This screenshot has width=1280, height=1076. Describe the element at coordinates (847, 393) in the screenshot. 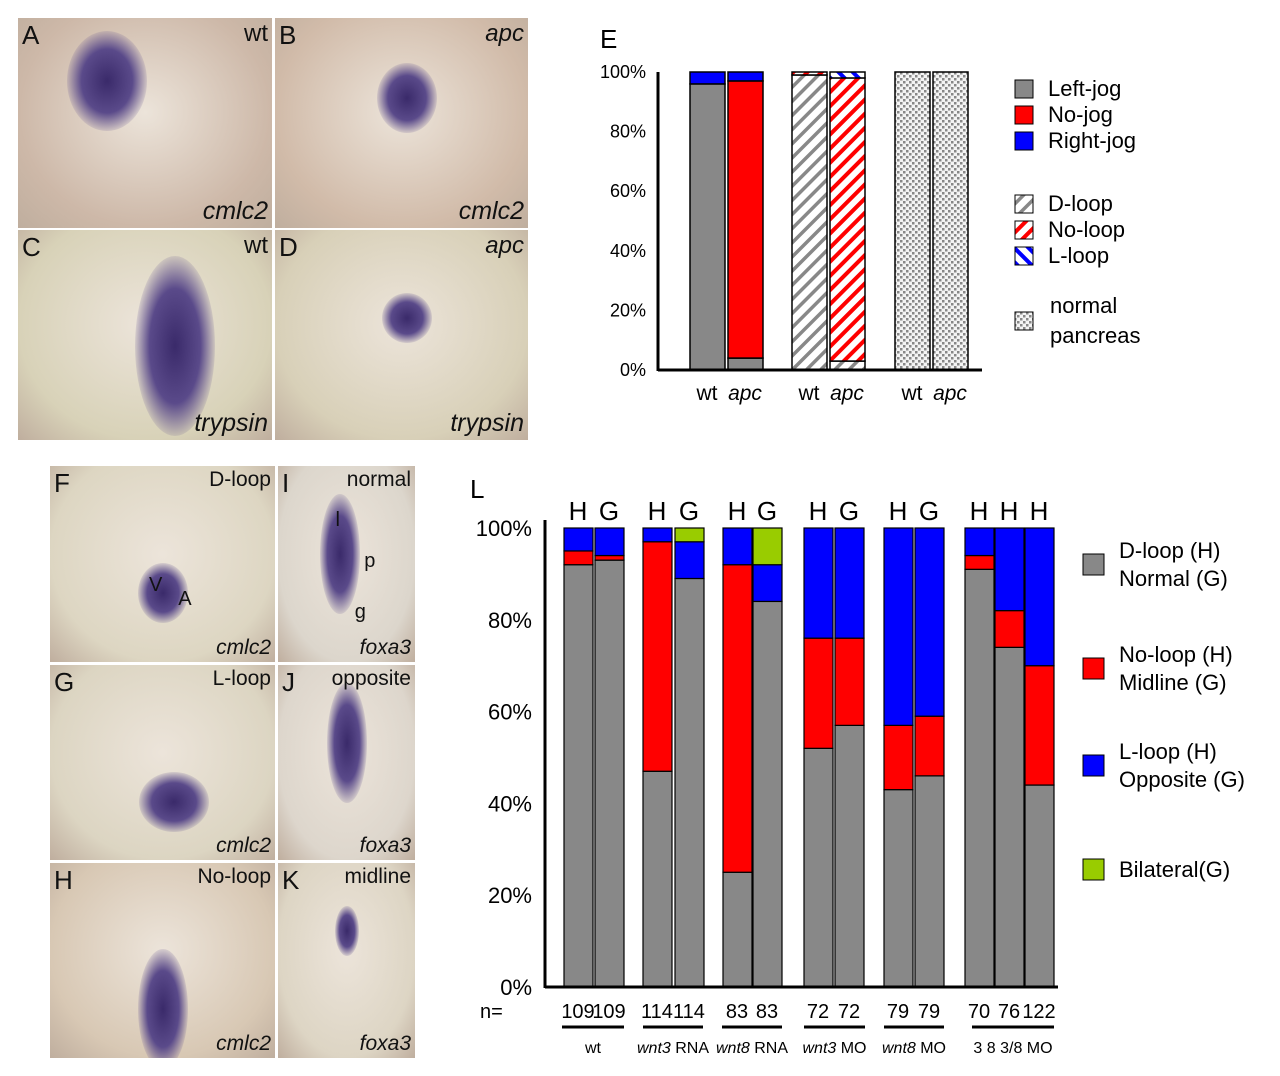

I see `x-tick-label: apc` at that location.